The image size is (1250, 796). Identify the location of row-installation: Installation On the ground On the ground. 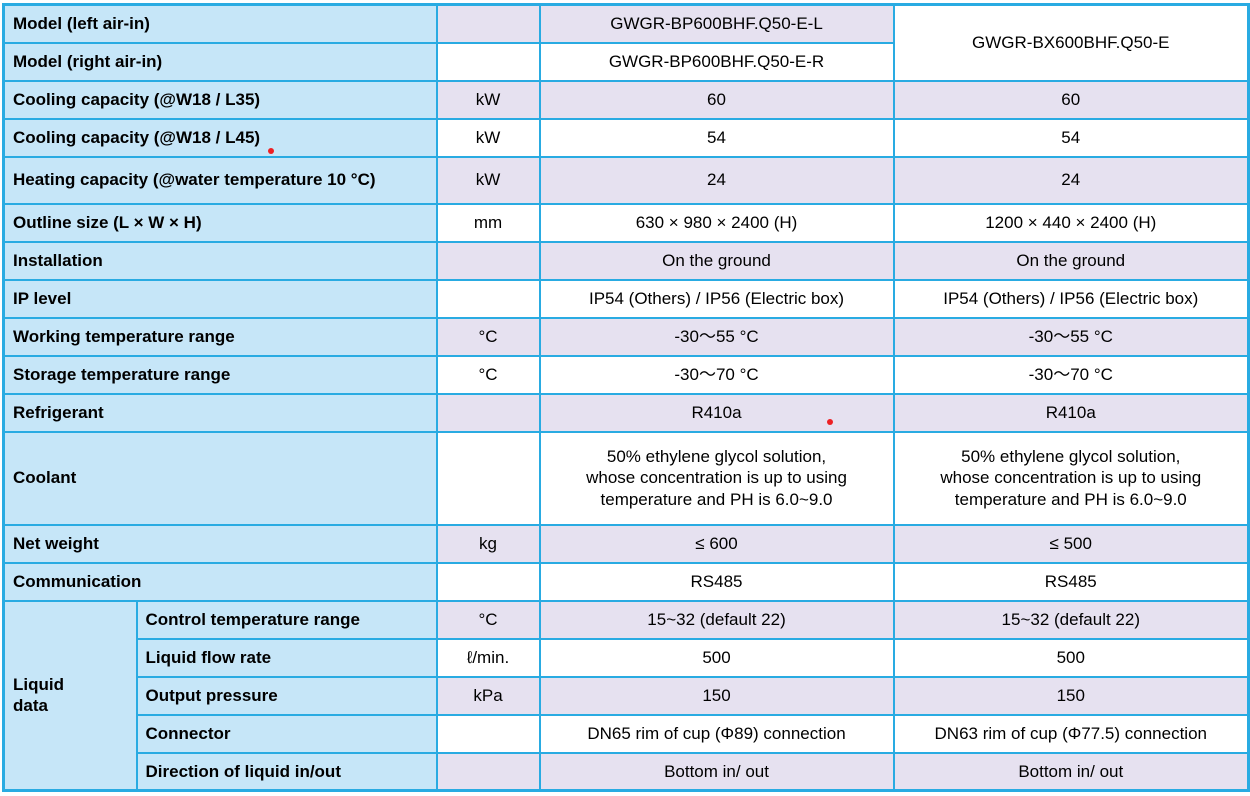
(626, 260).